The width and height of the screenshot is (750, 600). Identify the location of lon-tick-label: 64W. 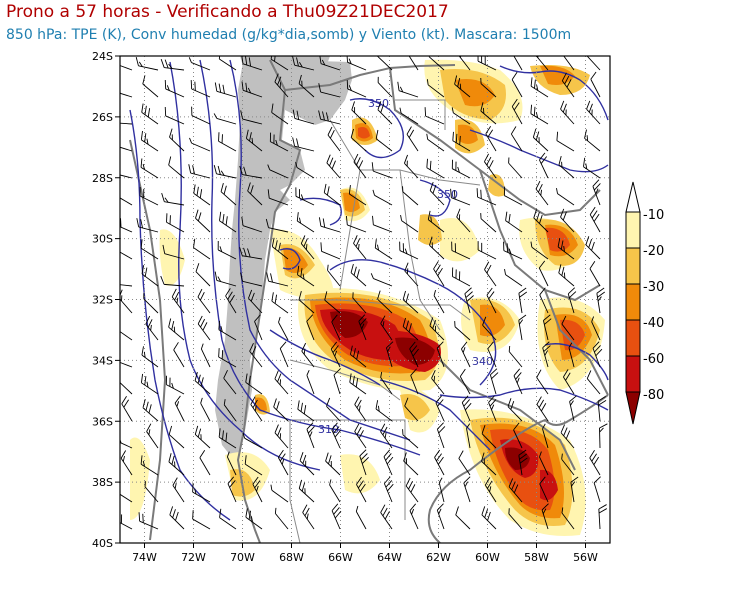
(389, 557).